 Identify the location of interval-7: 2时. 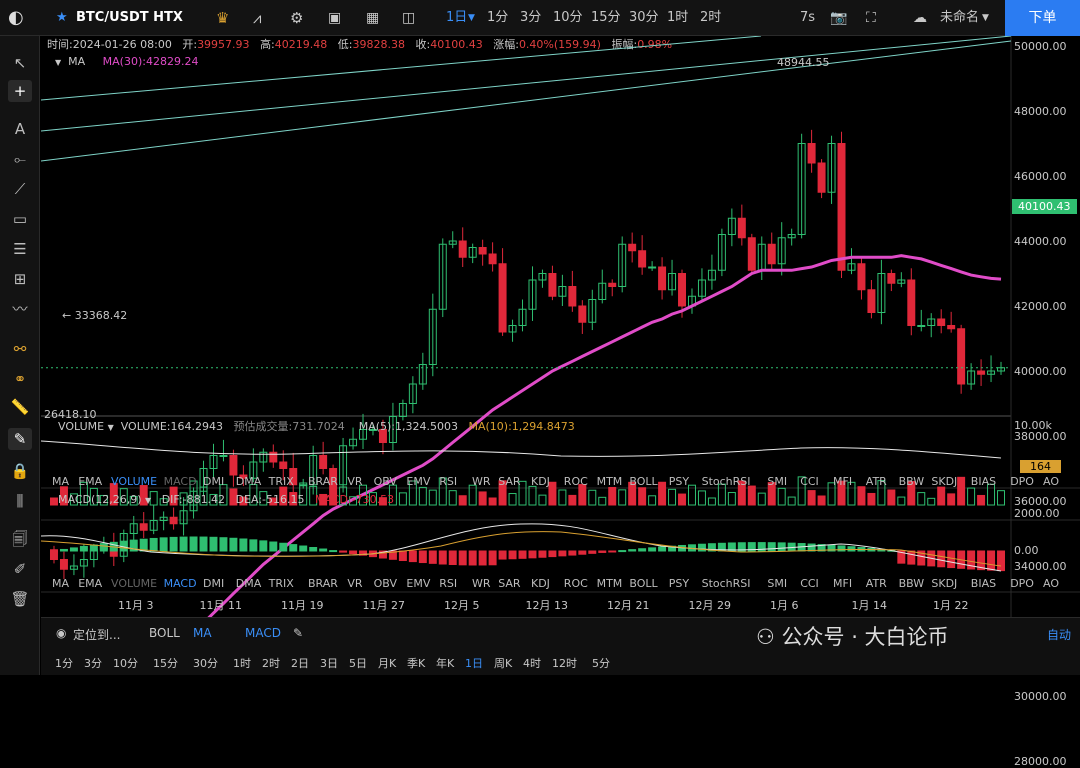
(711, 17).